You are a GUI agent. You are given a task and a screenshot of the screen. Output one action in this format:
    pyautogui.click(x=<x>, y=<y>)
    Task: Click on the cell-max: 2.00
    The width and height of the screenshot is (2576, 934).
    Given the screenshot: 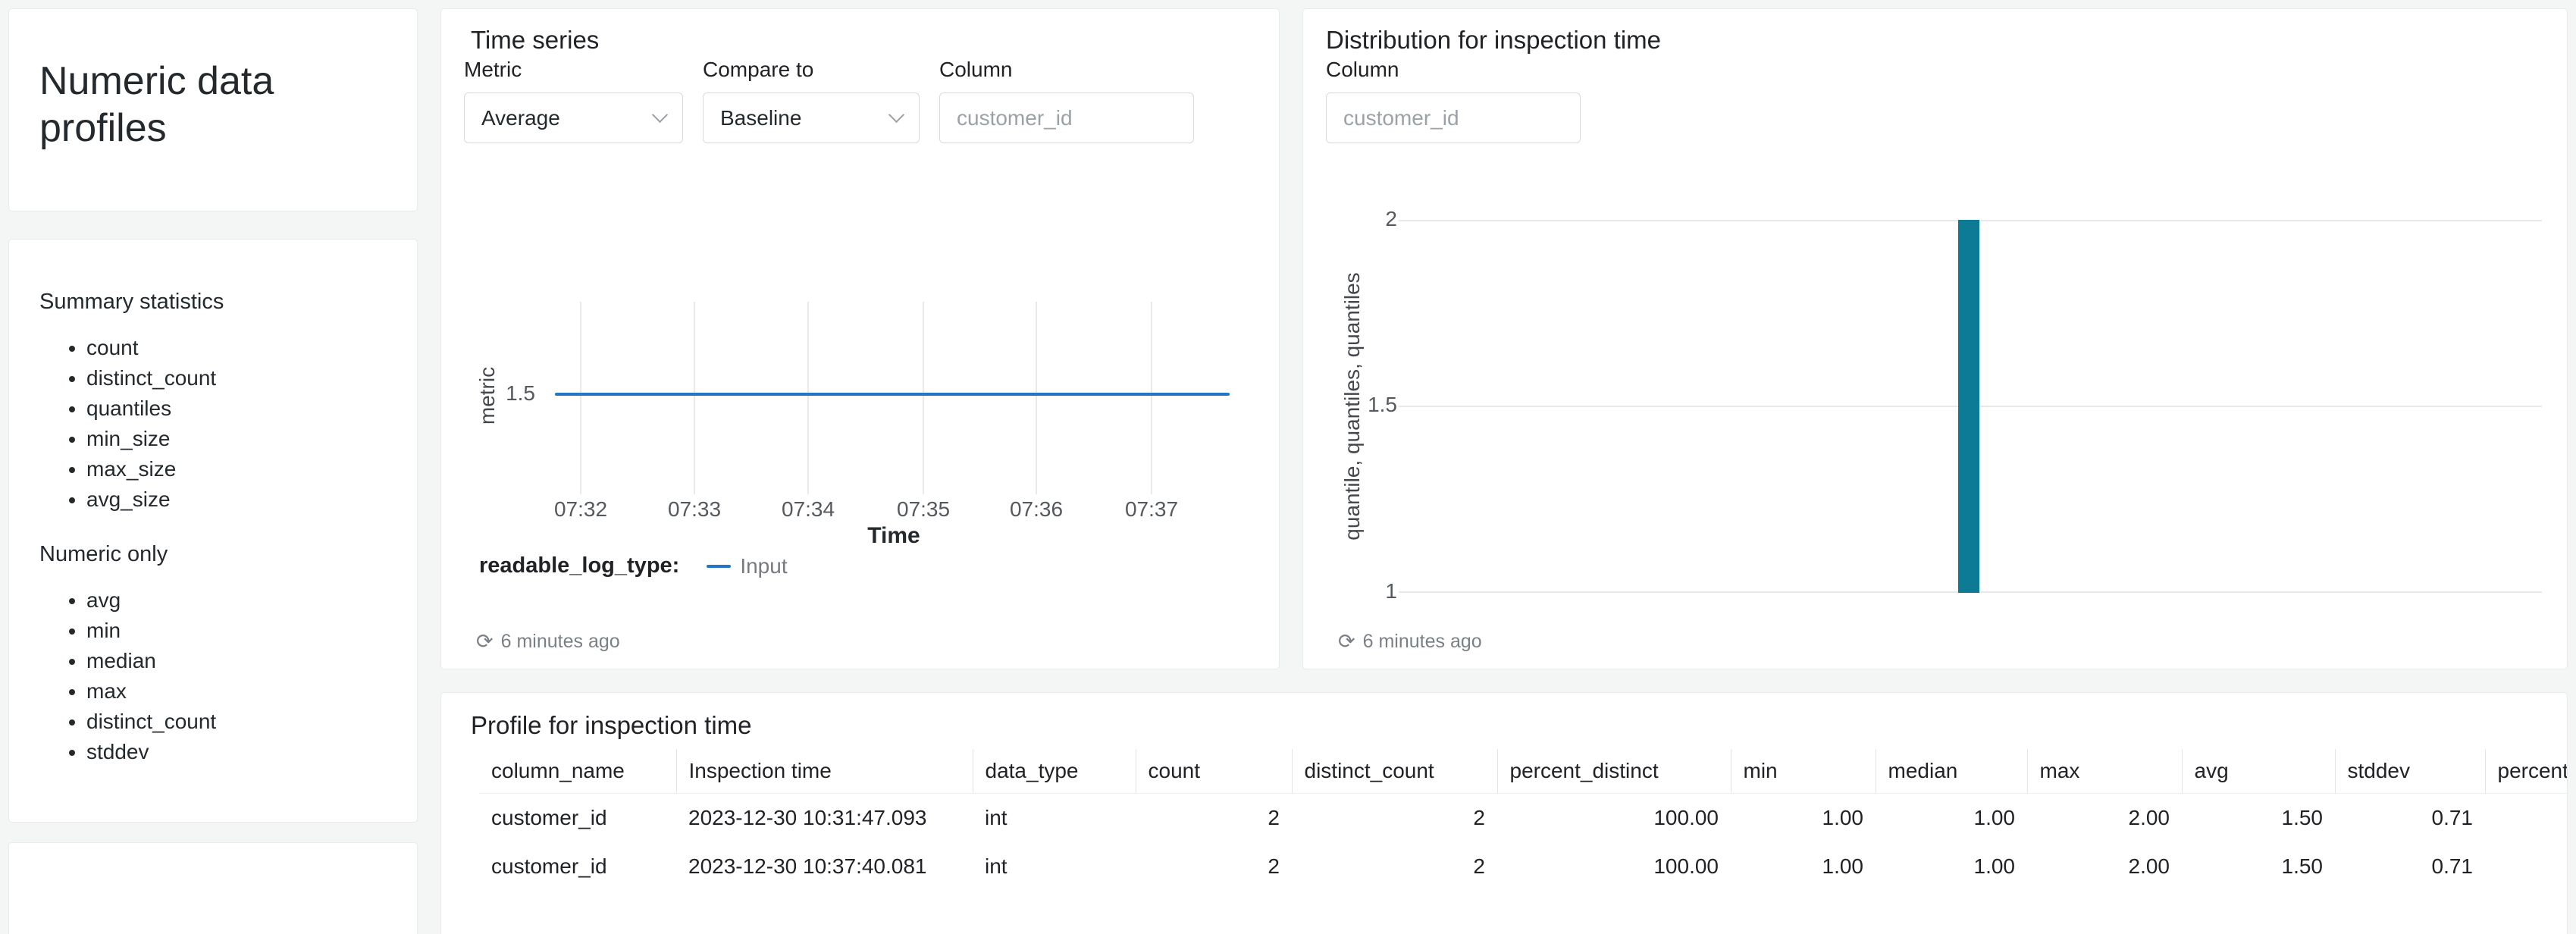 What is the action you would take?
    pyautogui.click(x=2149, y=866)
    